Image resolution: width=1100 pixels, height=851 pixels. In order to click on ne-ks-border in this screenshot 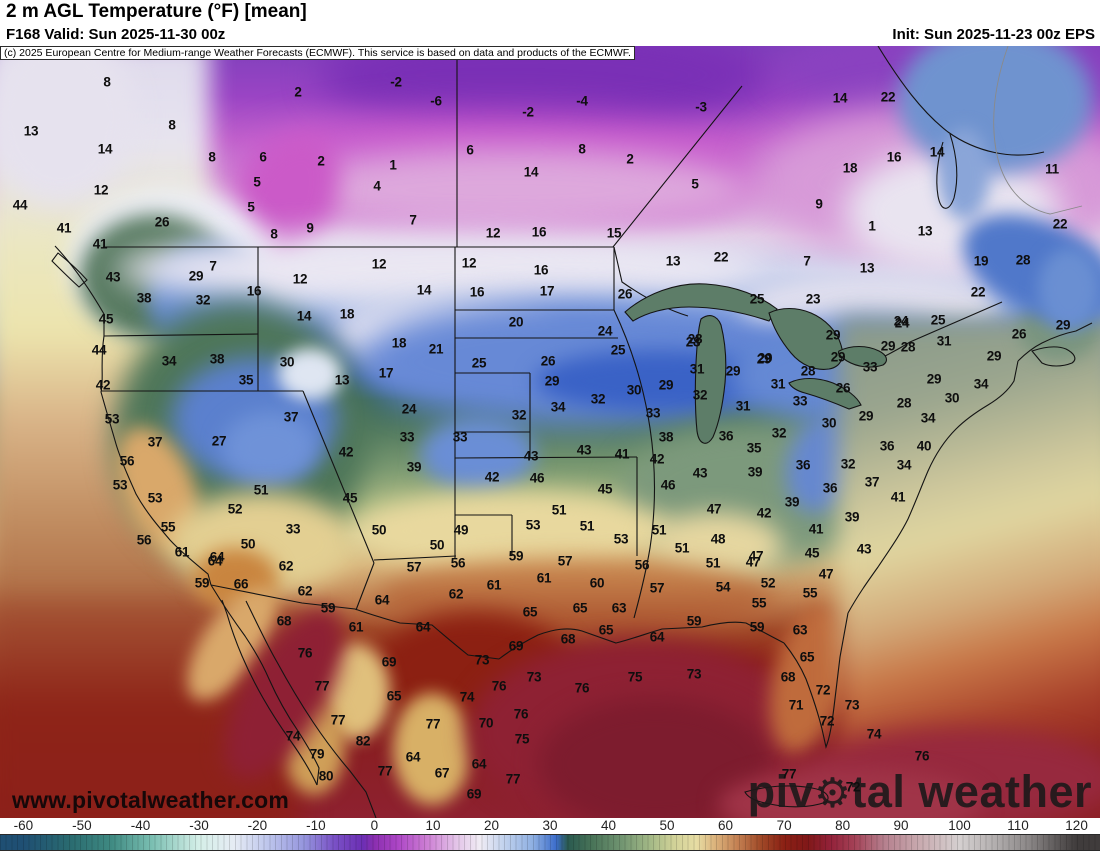, I will do `click(546, 457)`.